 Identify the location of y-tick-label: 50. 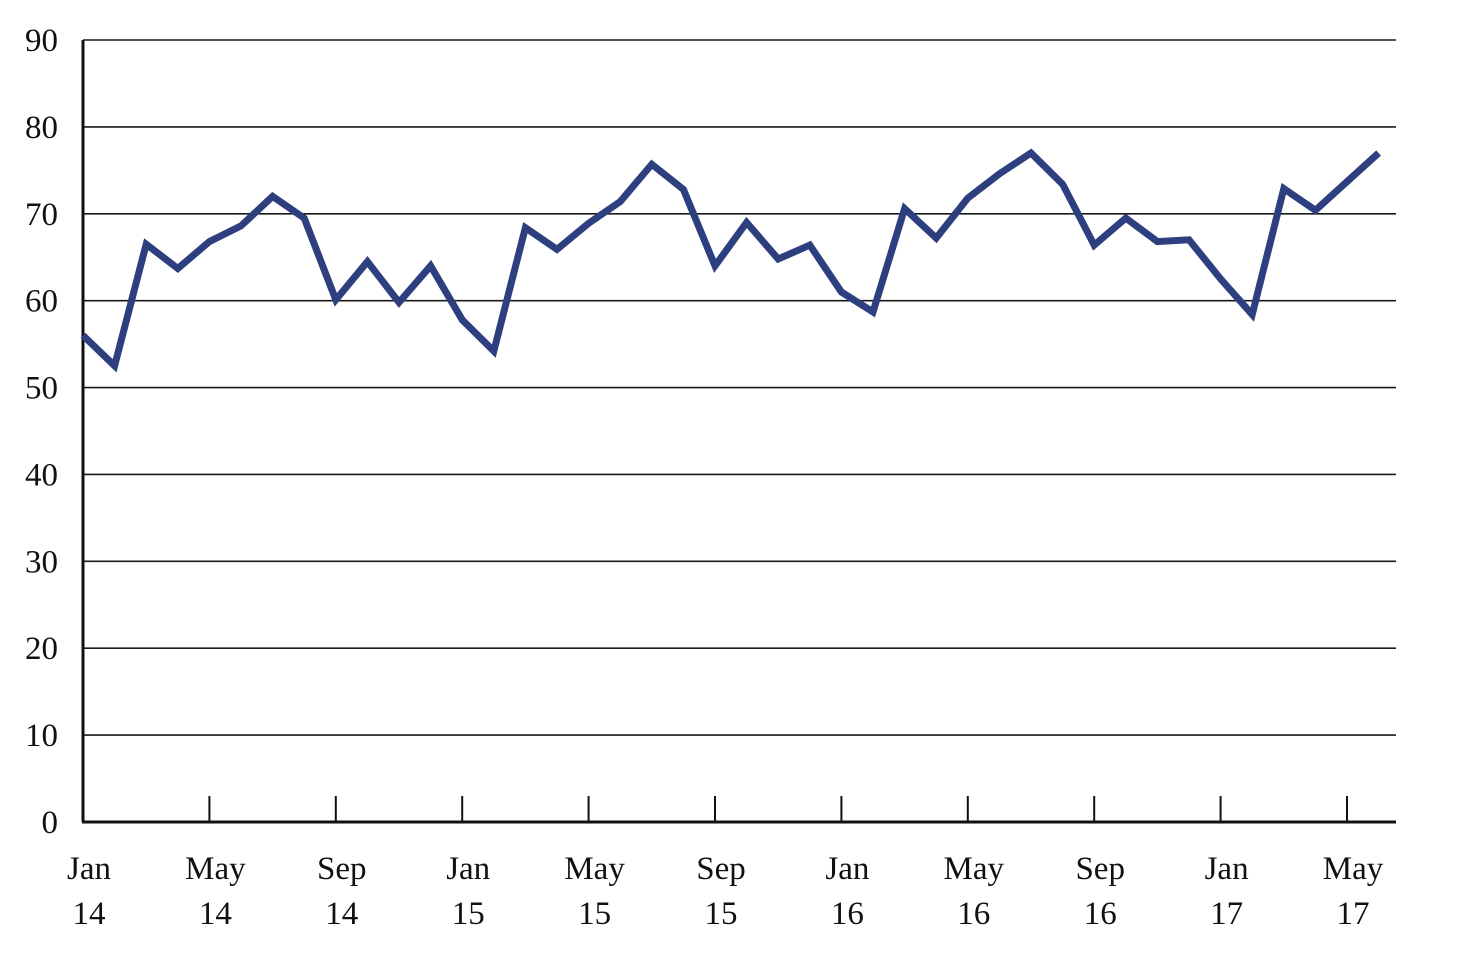
(41, 389).